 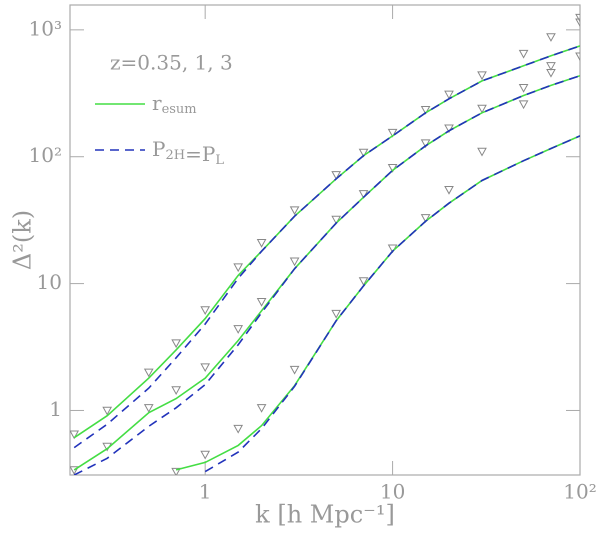 I want to click on y-tick-label: 1, so click(x=55, y=409).